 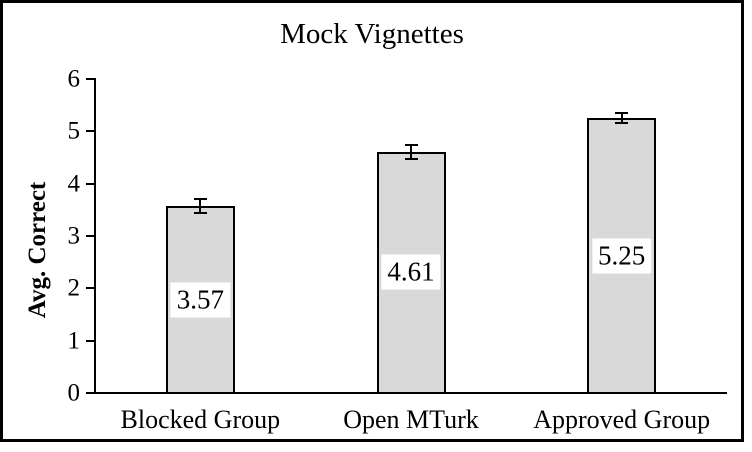 I want to click on y-tick-label: 4, so click(x=74, y=184).